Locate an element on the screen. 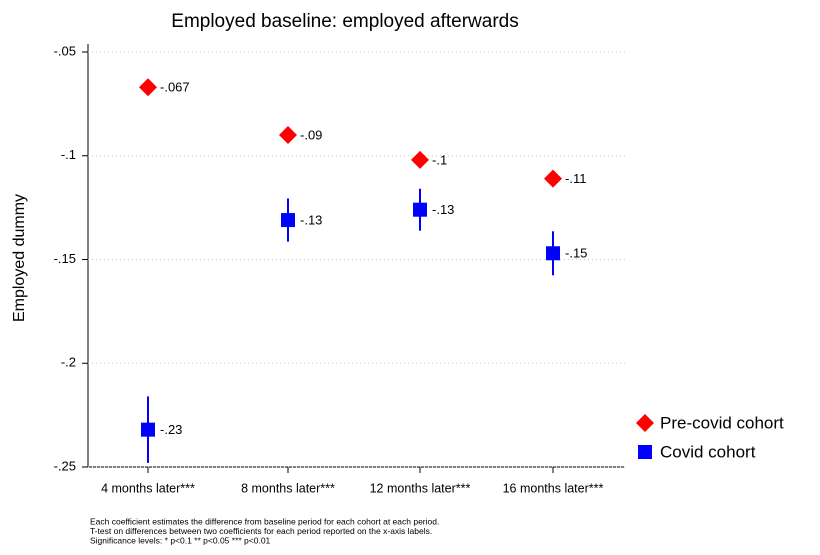 Image resolution: width=820 pixels, height=555 pixels. value-label: -.23 is located at coordinates (171, 429).